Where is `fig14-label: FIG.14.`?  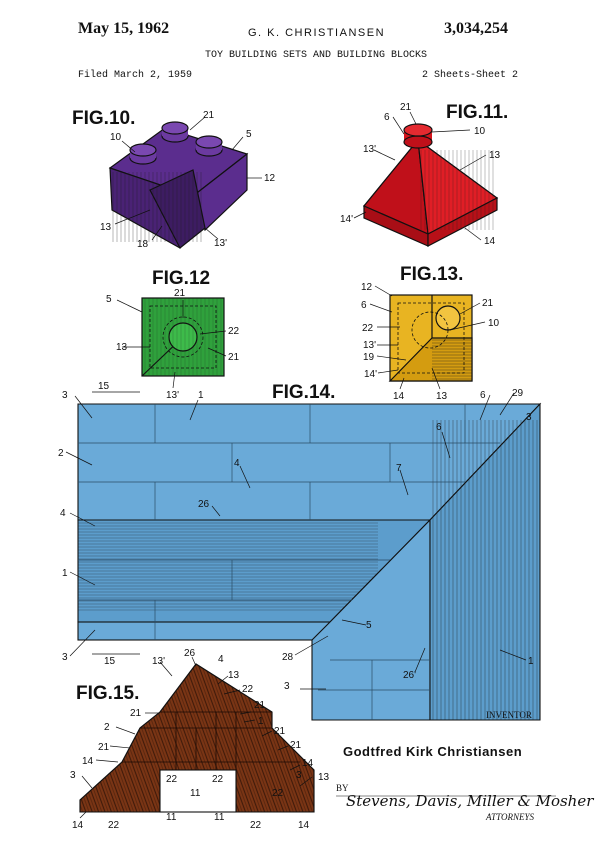
fig14-label: FIG.14. is located at coordinates (303, 392).